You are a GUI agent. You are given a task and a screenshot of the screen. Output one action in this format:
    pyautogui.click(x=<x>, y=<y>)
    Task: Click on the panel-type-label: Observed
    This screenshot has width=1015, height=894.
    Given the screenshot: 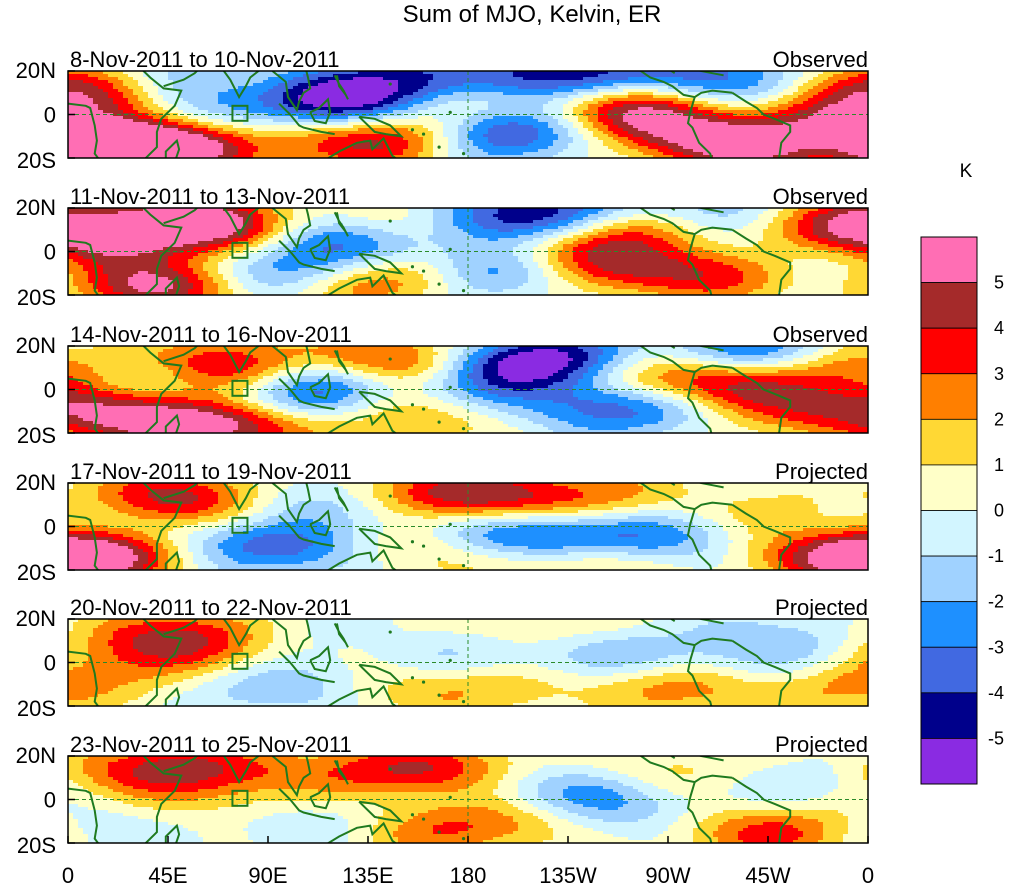 What is the action you would take?
    pyautogui.click(x=820, y=59)
    